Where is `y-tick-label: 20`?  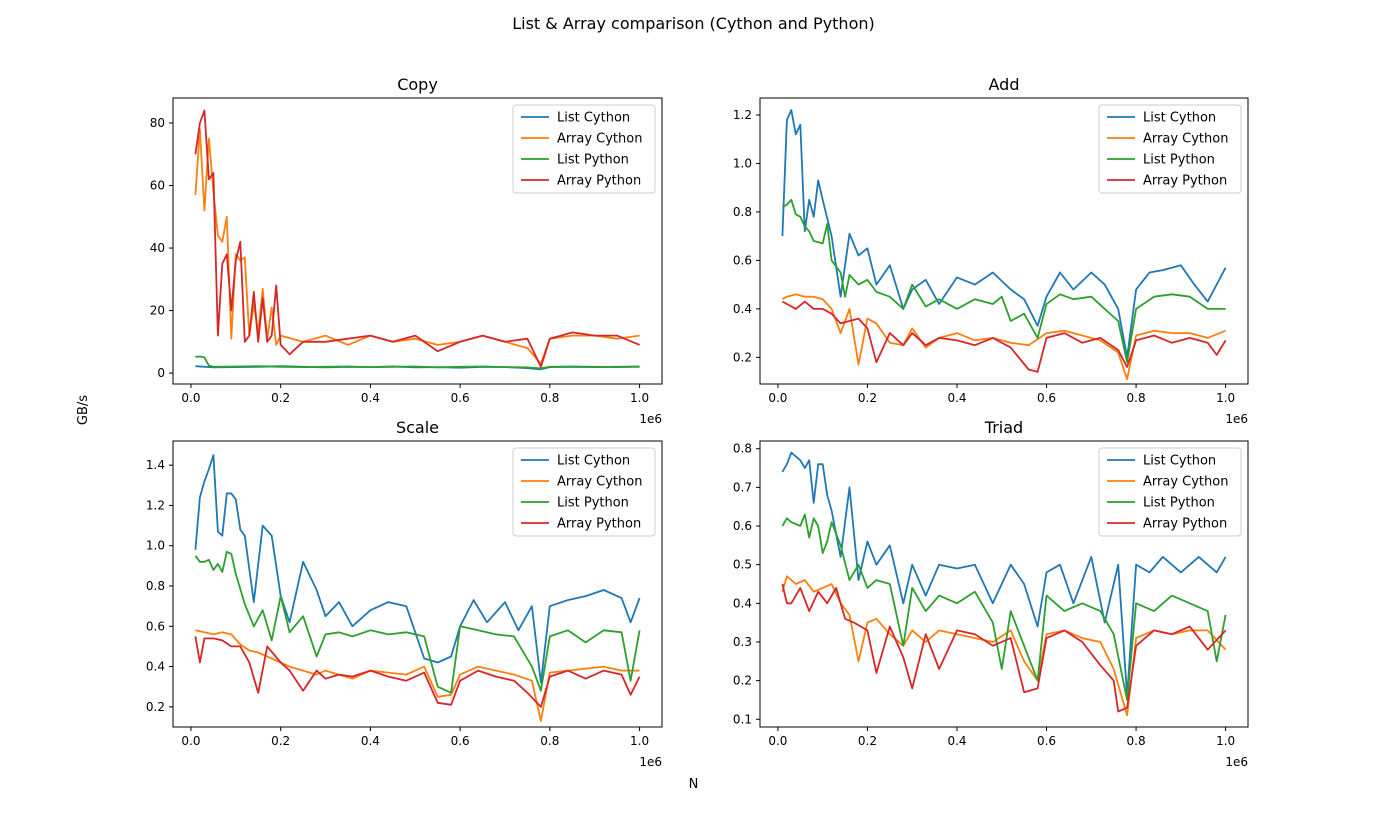 y-tick-label: 20 is located at coordinates (157, 311).